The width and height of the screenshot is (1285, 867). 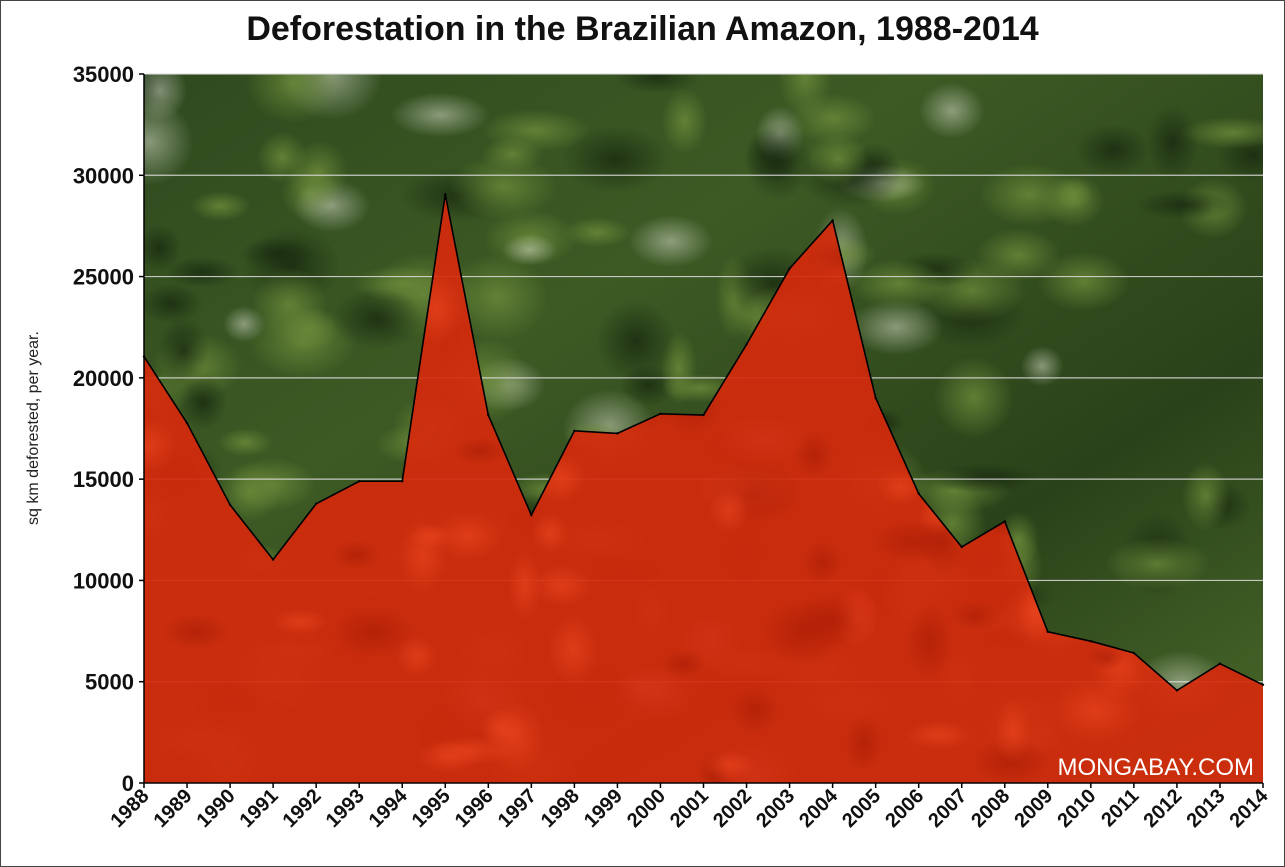 I want to click on y-tick-label: 0, so click(x=128, y=783).